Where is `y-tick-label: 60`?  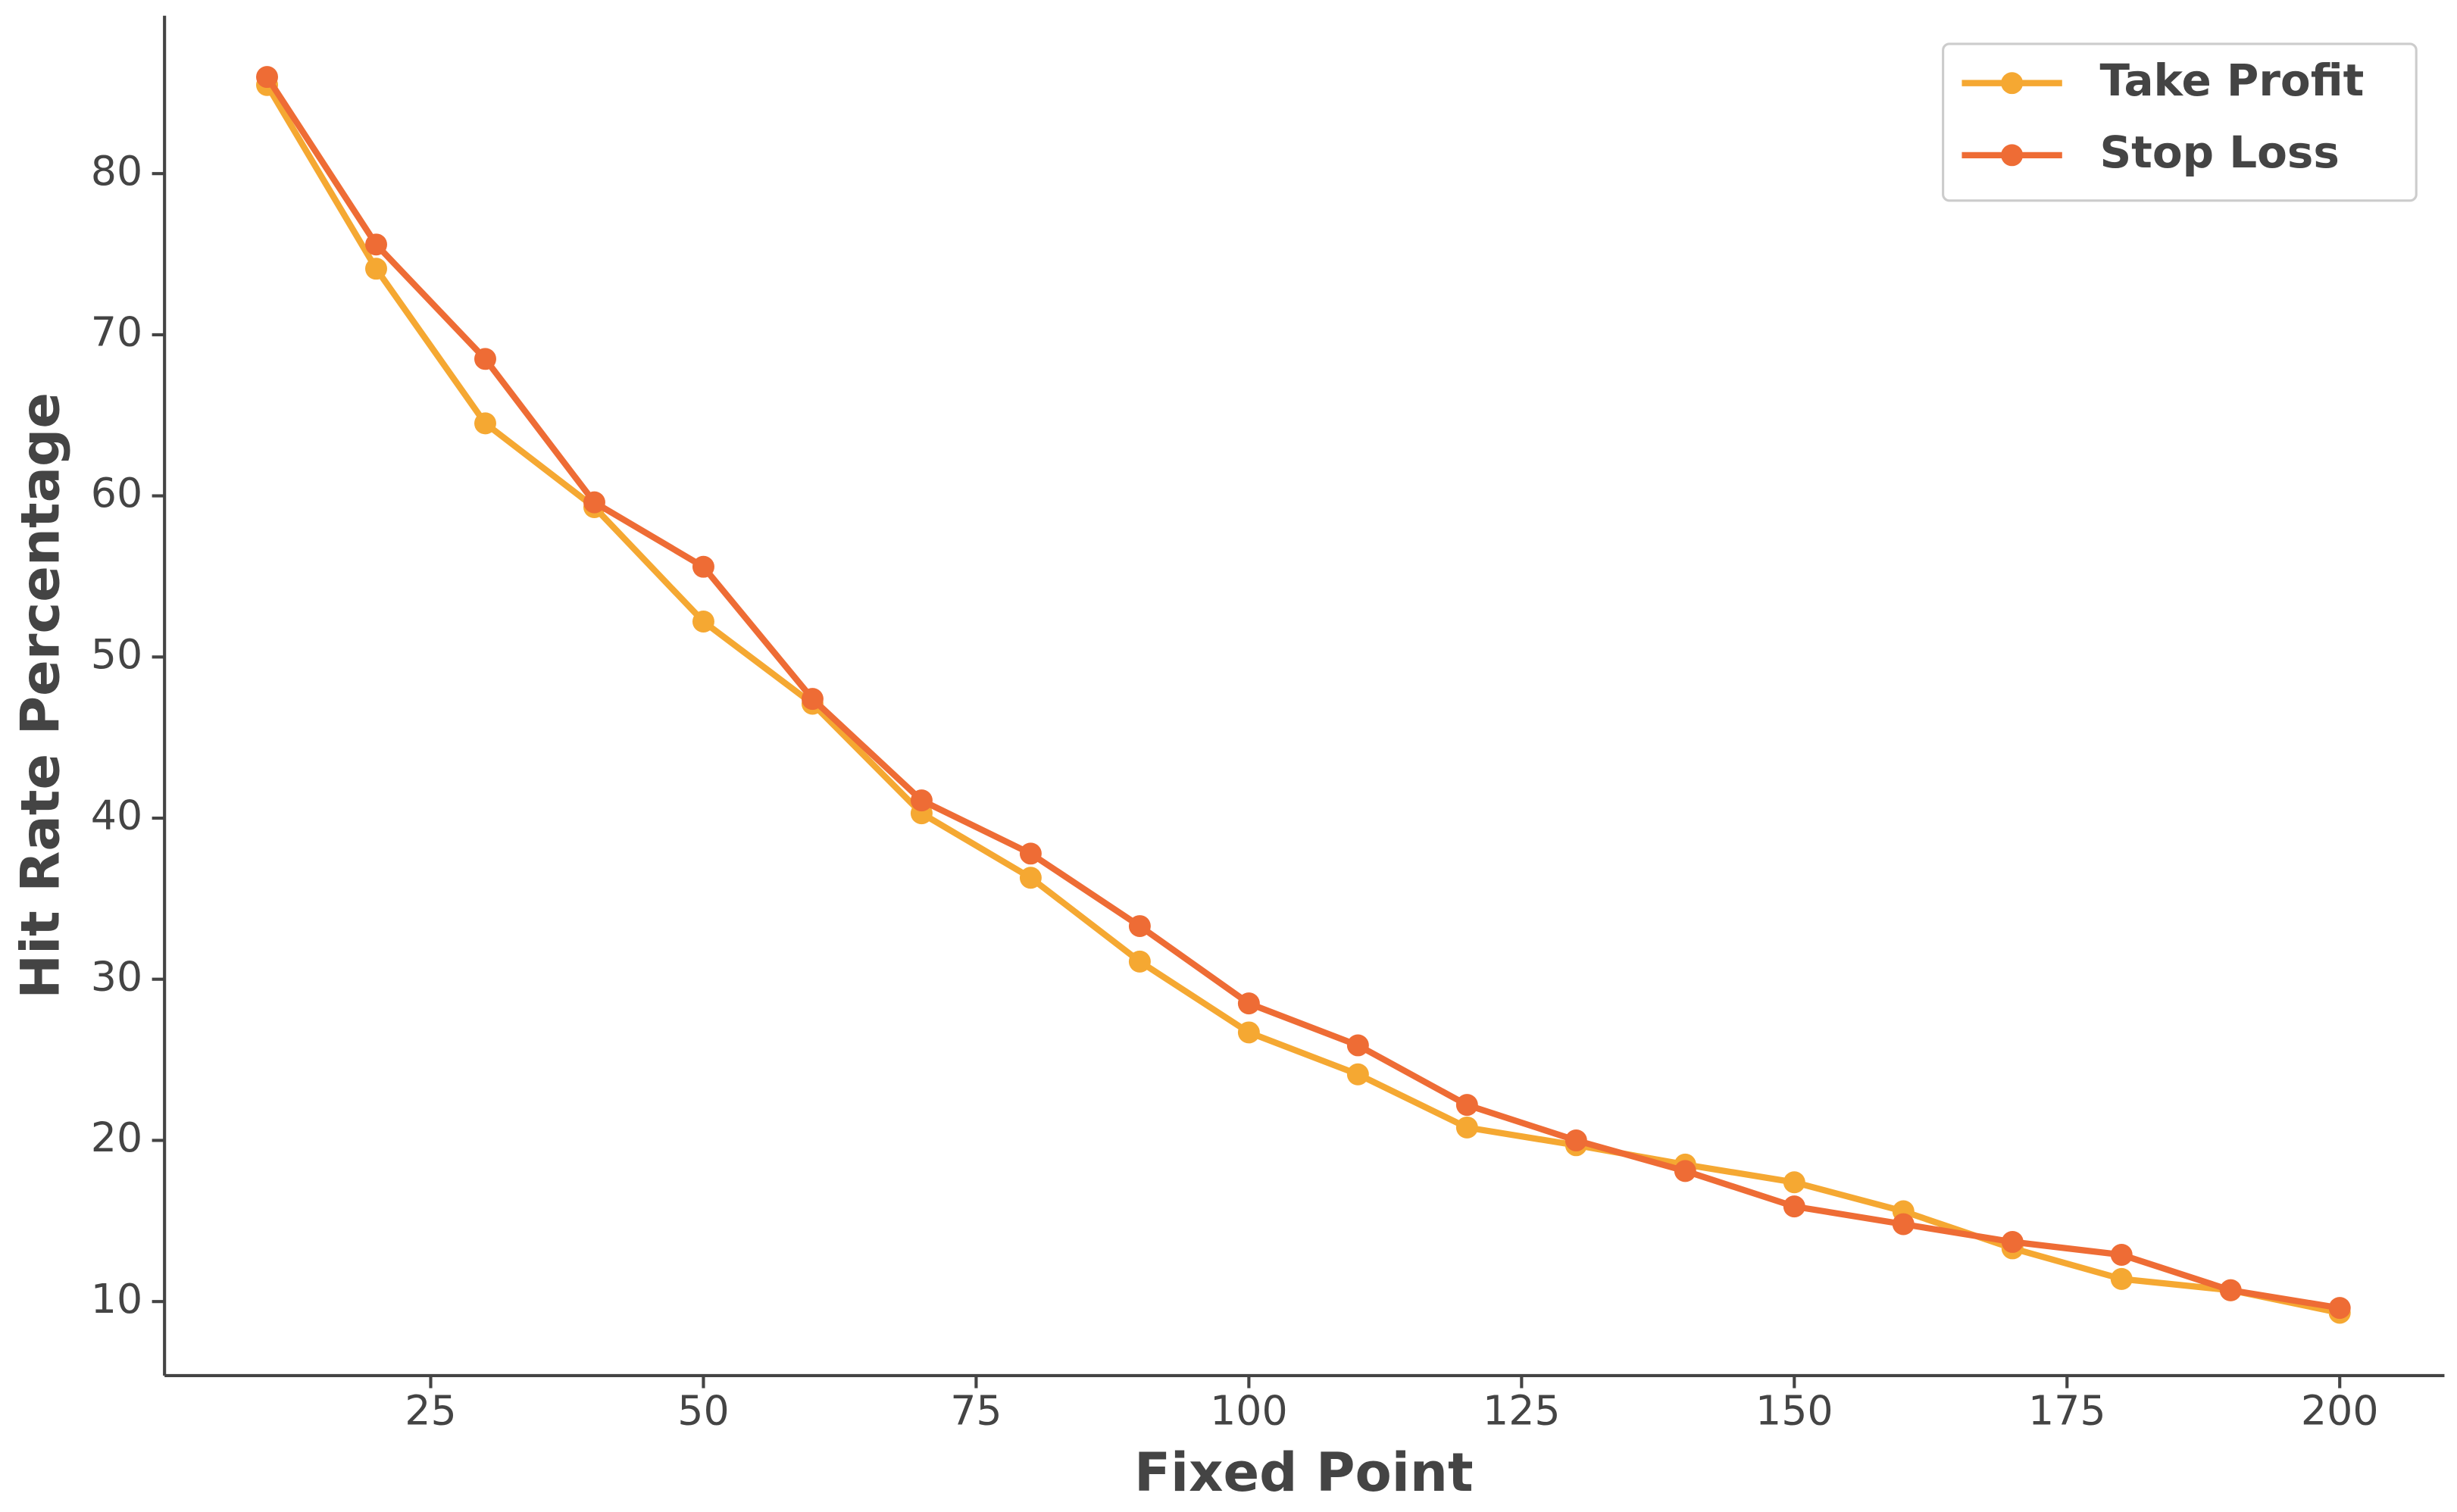
y-tick-label: 60 is located at coordinates (116, 493).